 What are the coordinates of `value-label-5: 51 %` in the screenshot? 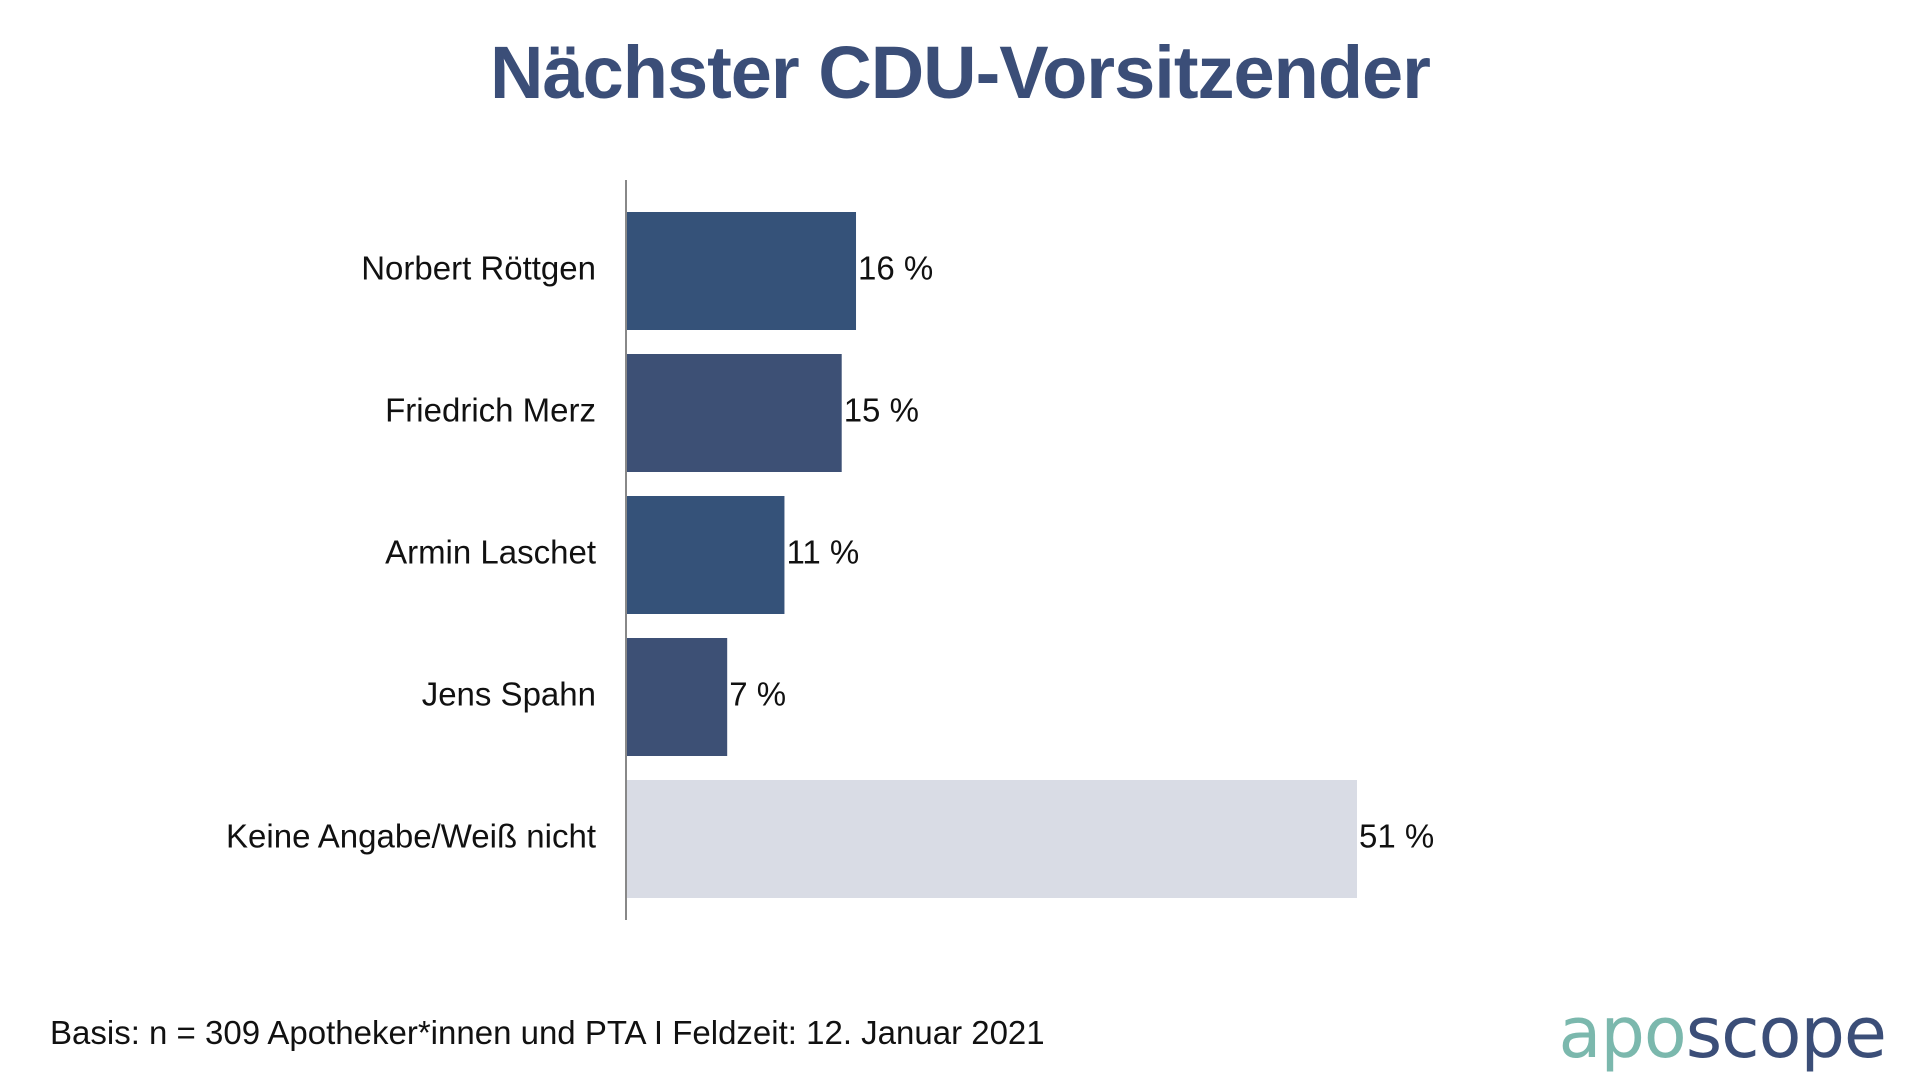 It's located at (1396, 836).